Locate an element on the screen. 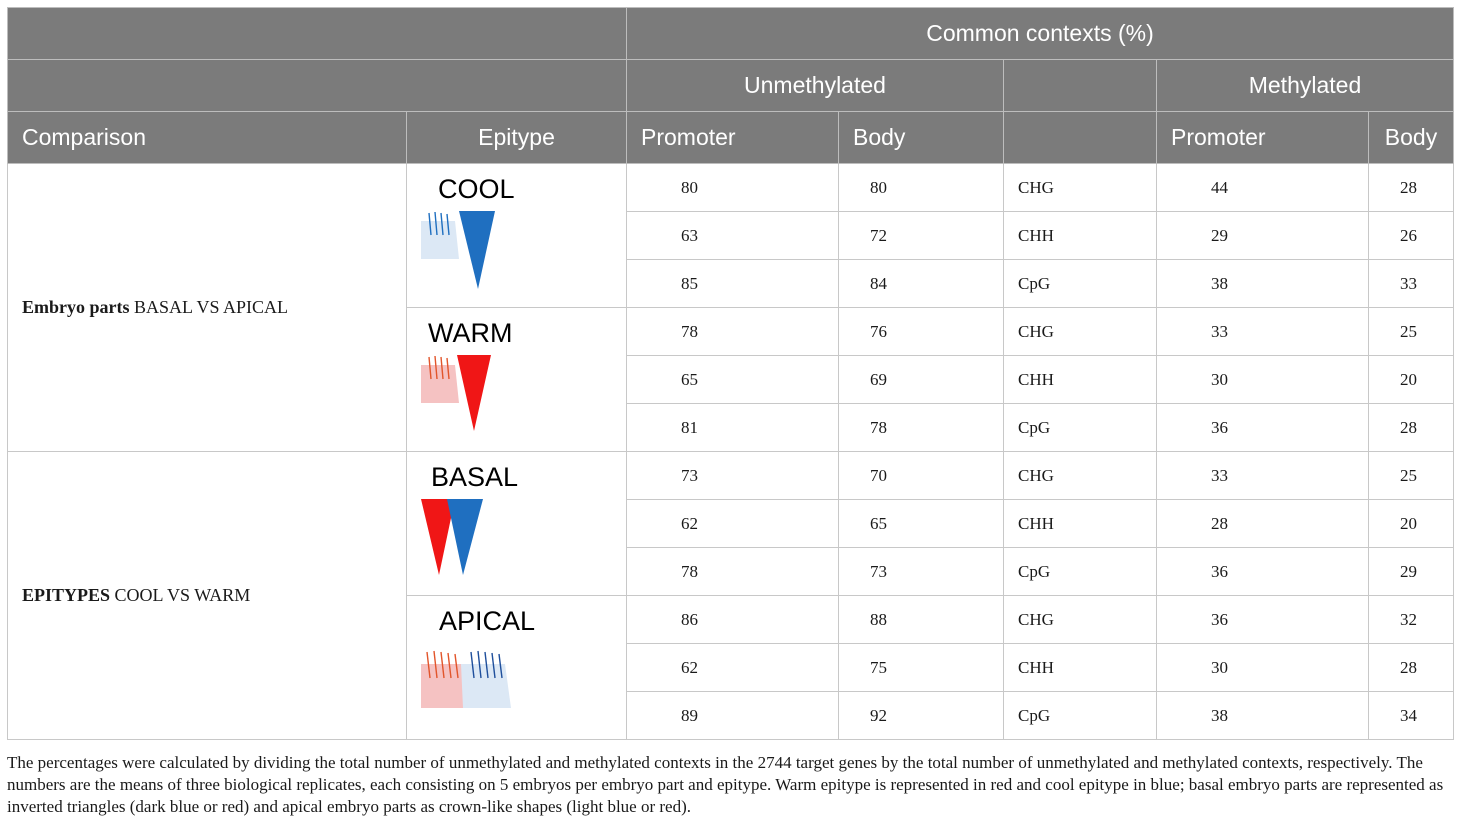 The width and height of the screenshot is (1460, 830). epitype-cell: COOL is located at coordinates (516, 235).